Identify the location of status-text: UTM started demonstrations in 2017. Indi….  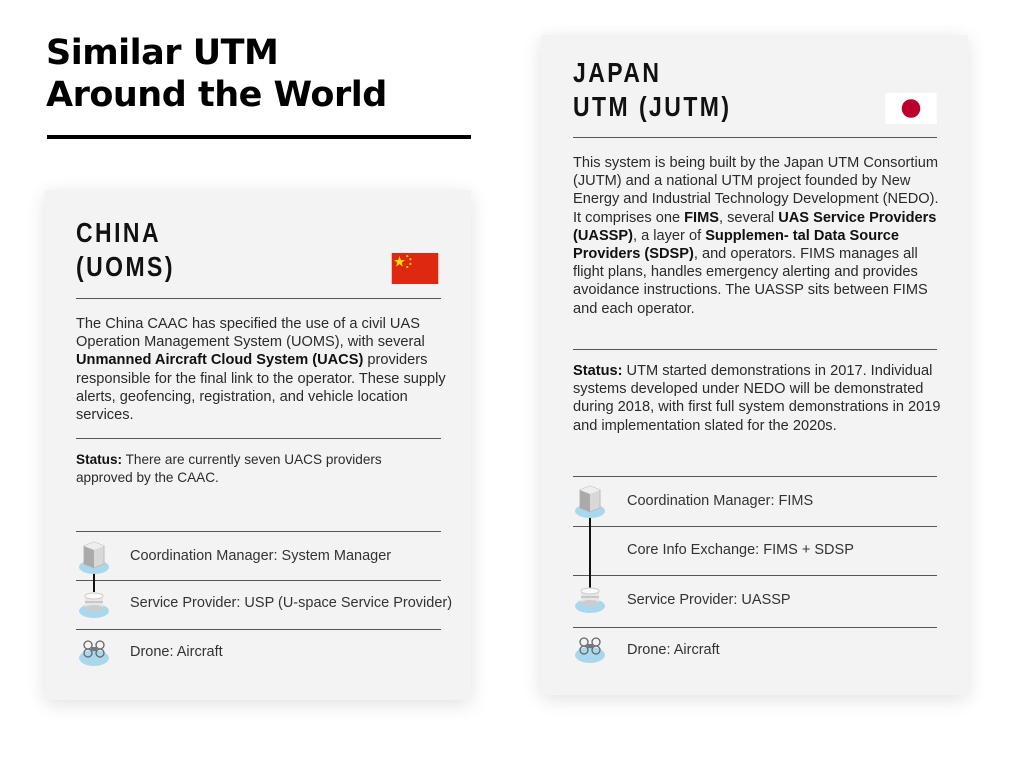
(757, 398).